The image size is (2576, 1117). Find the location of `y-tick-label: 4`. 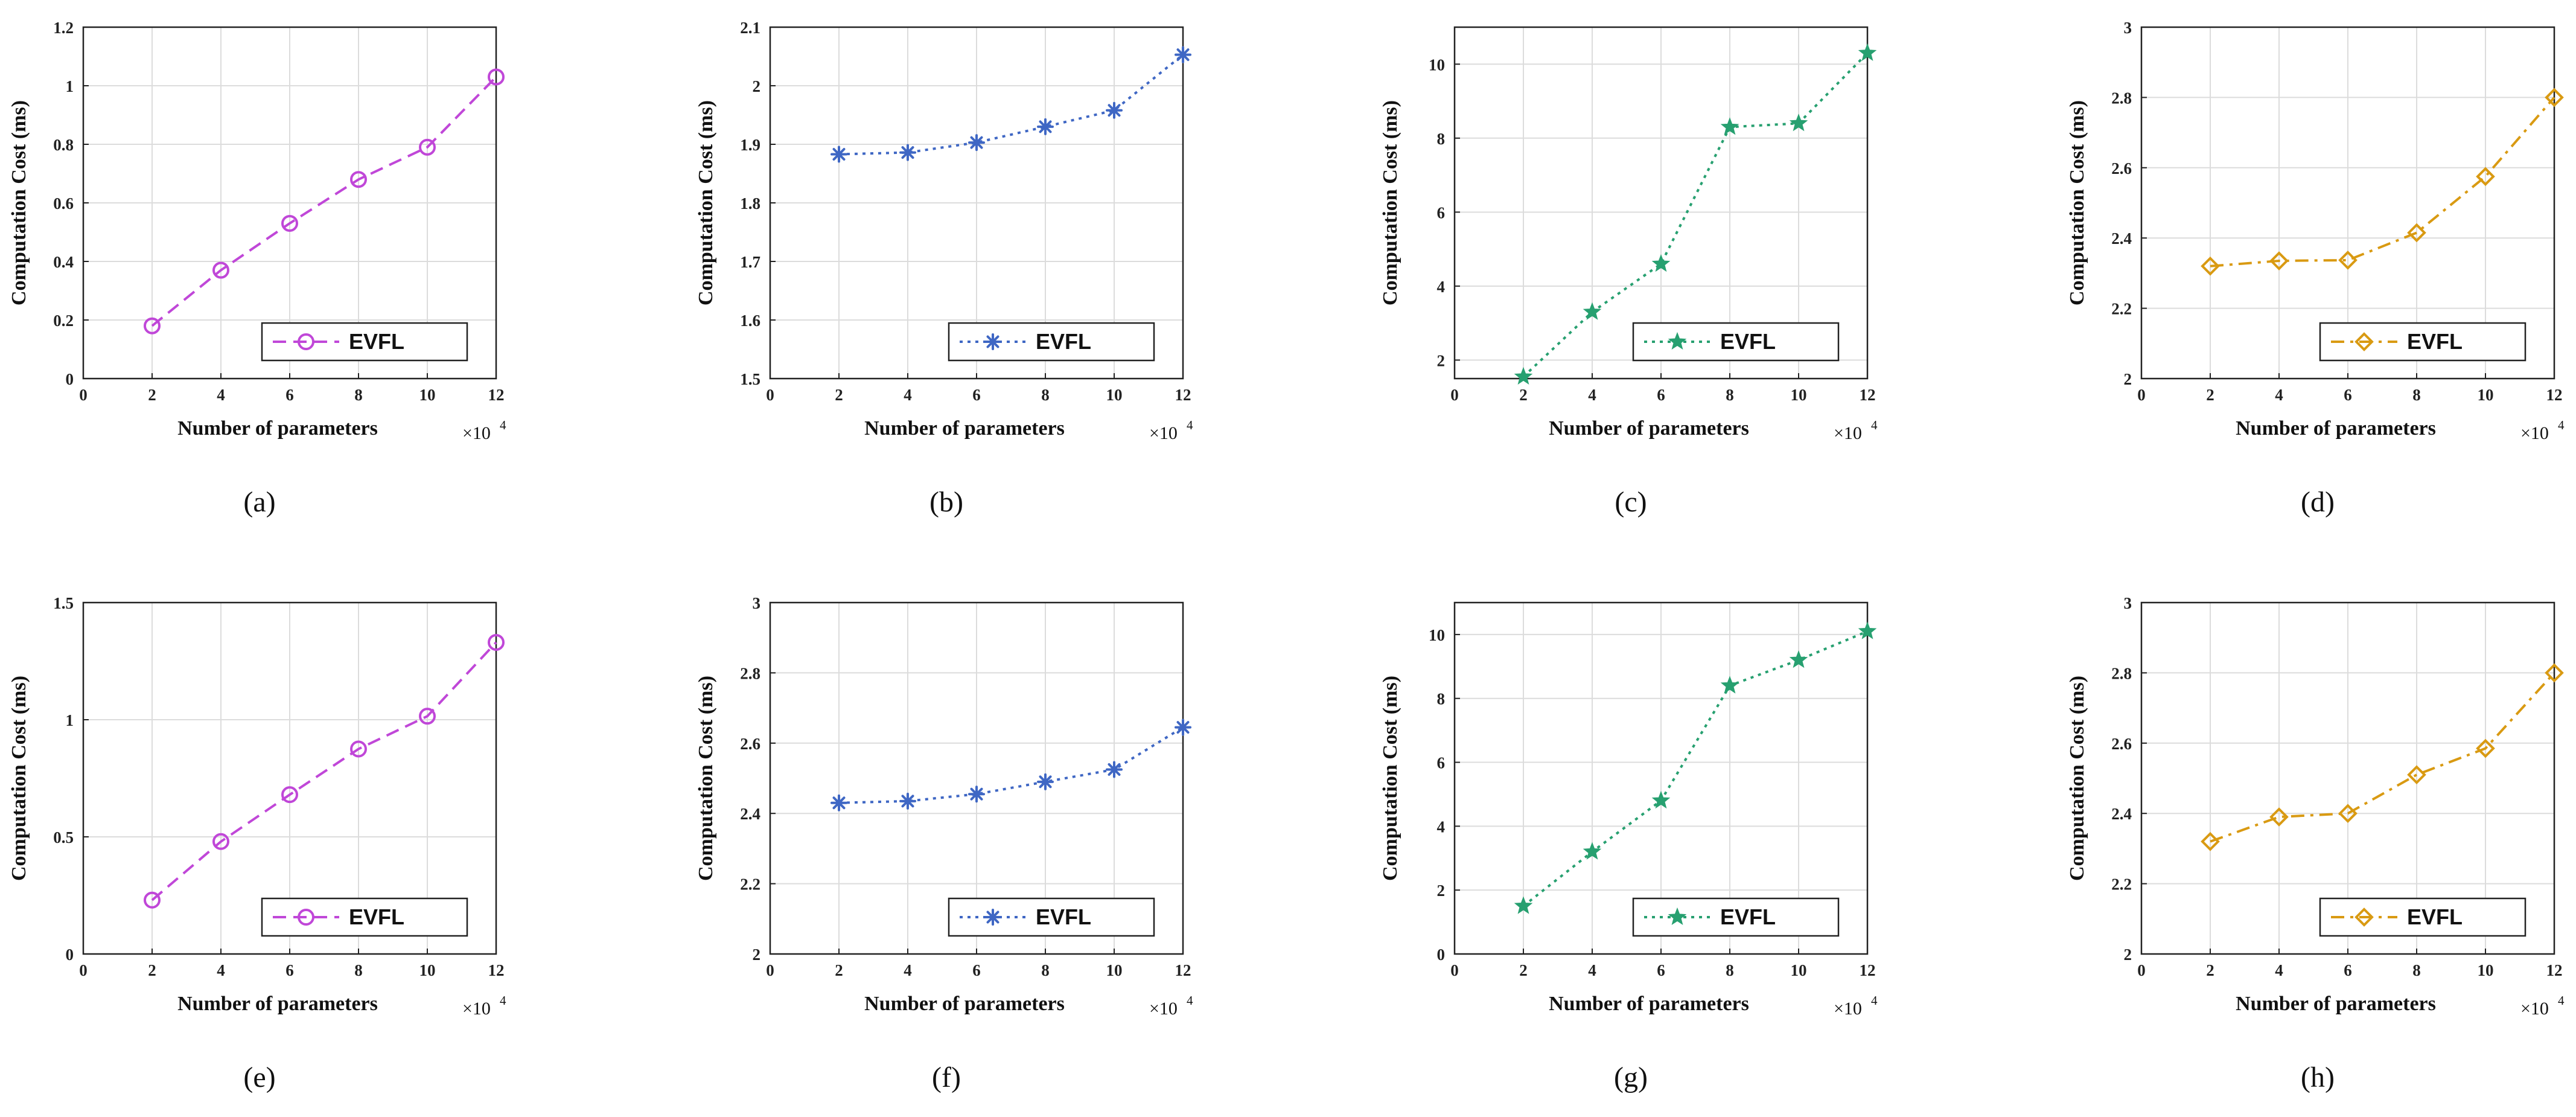

y-tick-label: 4 is located at coordinates (1441, 287).